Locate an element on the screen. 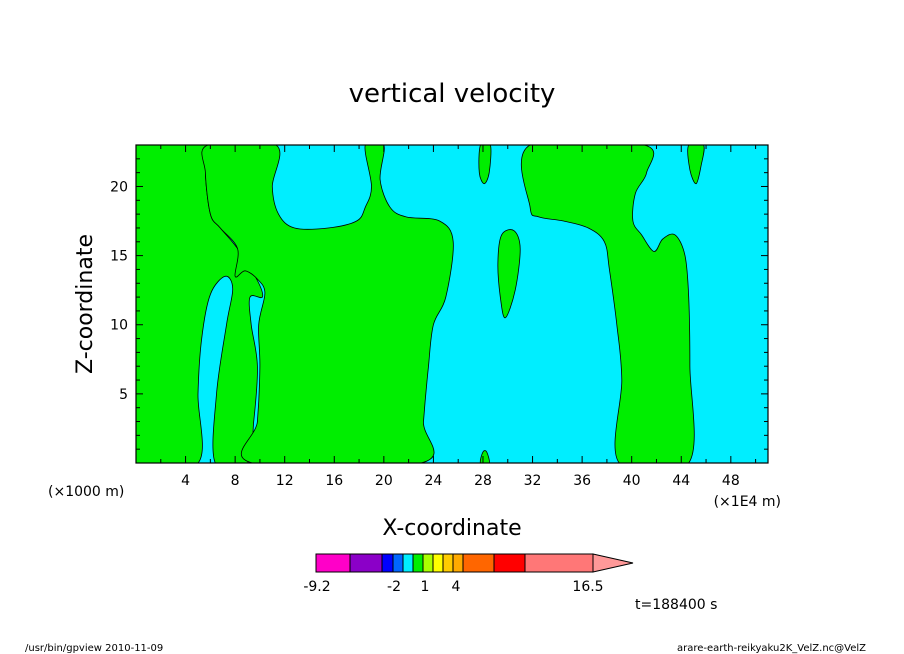 The width and height of the screenshot is (904, 654). colorbar-max-label: 16.5 is located at coordinates (587, 587).